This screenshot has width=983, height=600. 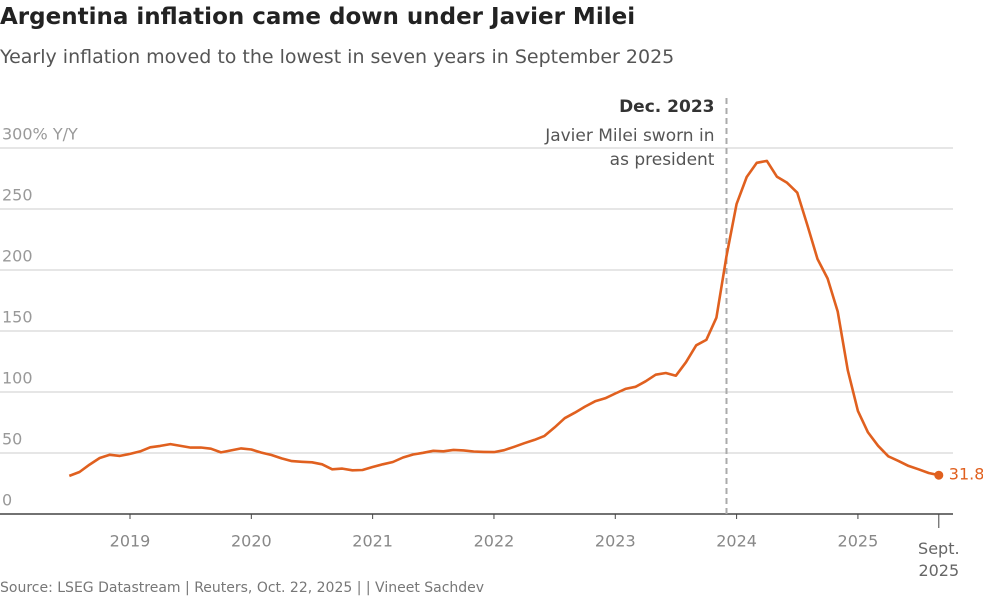 What do you see at coordinates (40, 134) in the screenshot?
I see `y-tick-label: 300% Y/Y` at bounding box center [40, 134].